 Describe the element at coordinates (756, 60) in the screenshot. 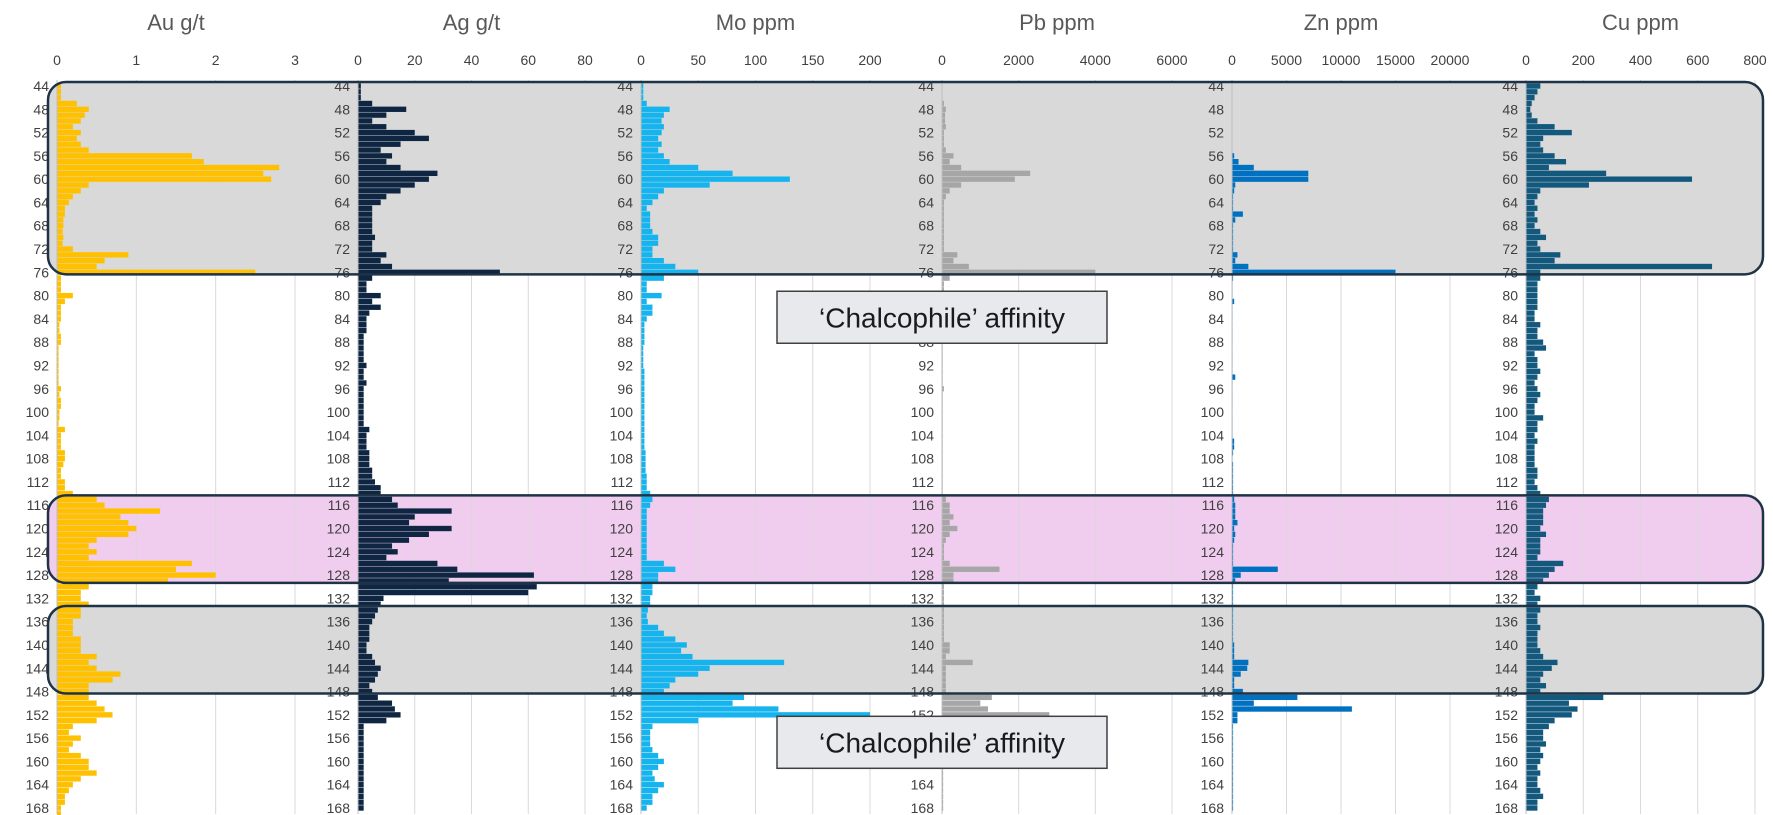

I see `x-tick-label: 100` at that location.